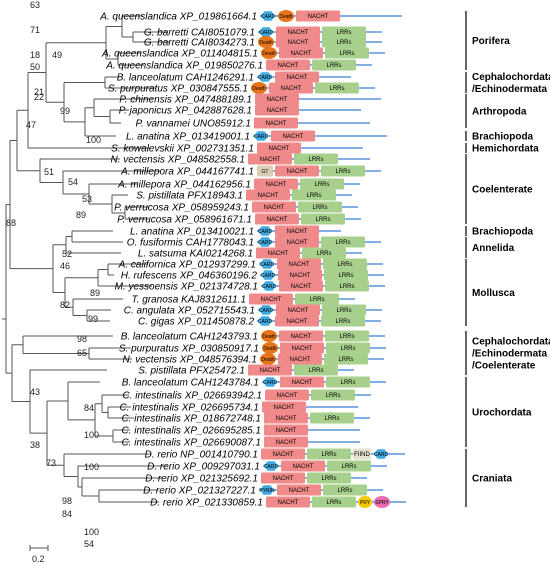  I want to click on domain-label: FIIND, so click(362, 455).